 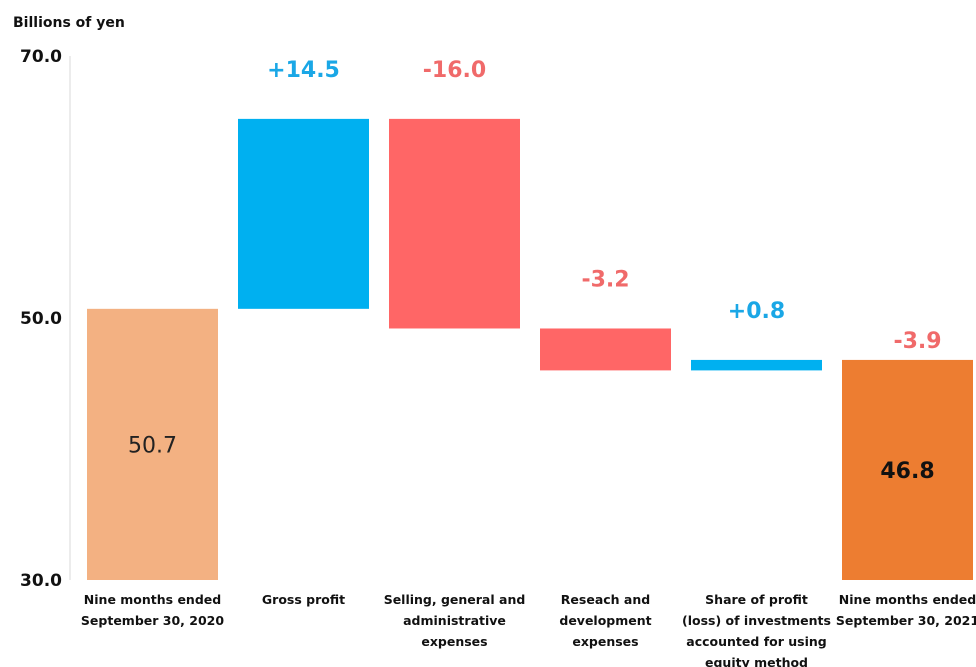 I want to click on data-label: +0.8, so click(x=756, y=311).